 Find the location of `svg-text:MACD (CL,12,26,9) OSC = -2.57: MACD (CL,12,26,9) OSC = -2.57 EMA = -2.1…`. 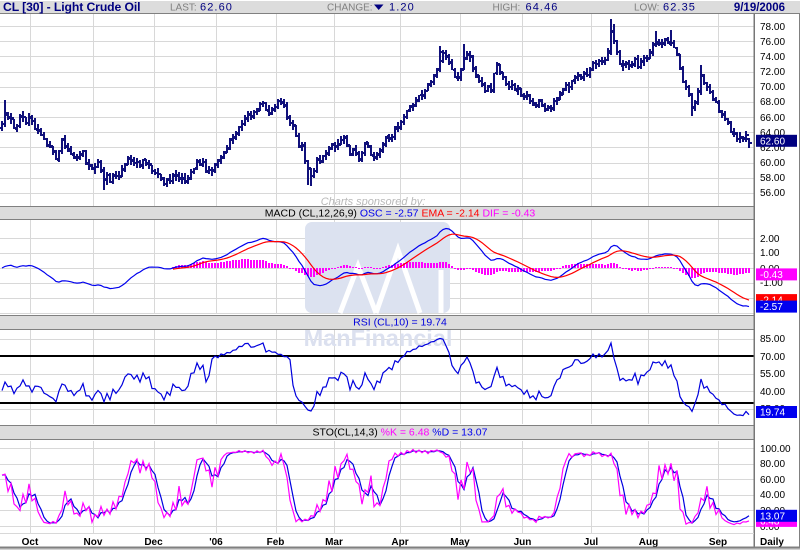

svg-text:MACD (CL,12,26,9) OSC = -2.57: MACD (CL,12,26,9) OSC = -2.57 EMA = -2.1… is located at coordinates (400, 214).